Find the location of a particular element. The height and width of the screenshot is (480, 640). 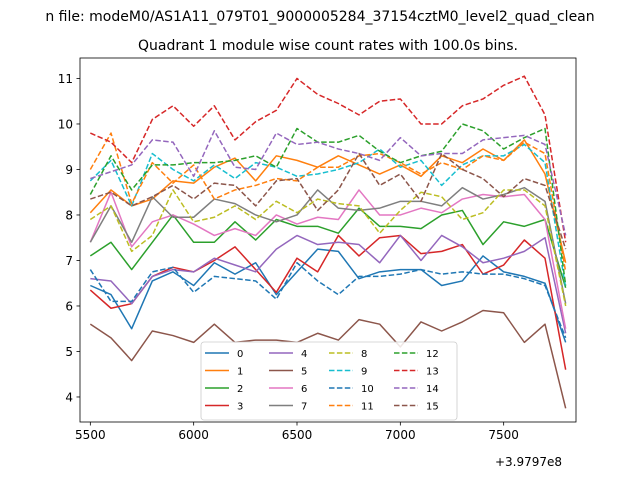

legend-frame is located at coordinates (329, 381).